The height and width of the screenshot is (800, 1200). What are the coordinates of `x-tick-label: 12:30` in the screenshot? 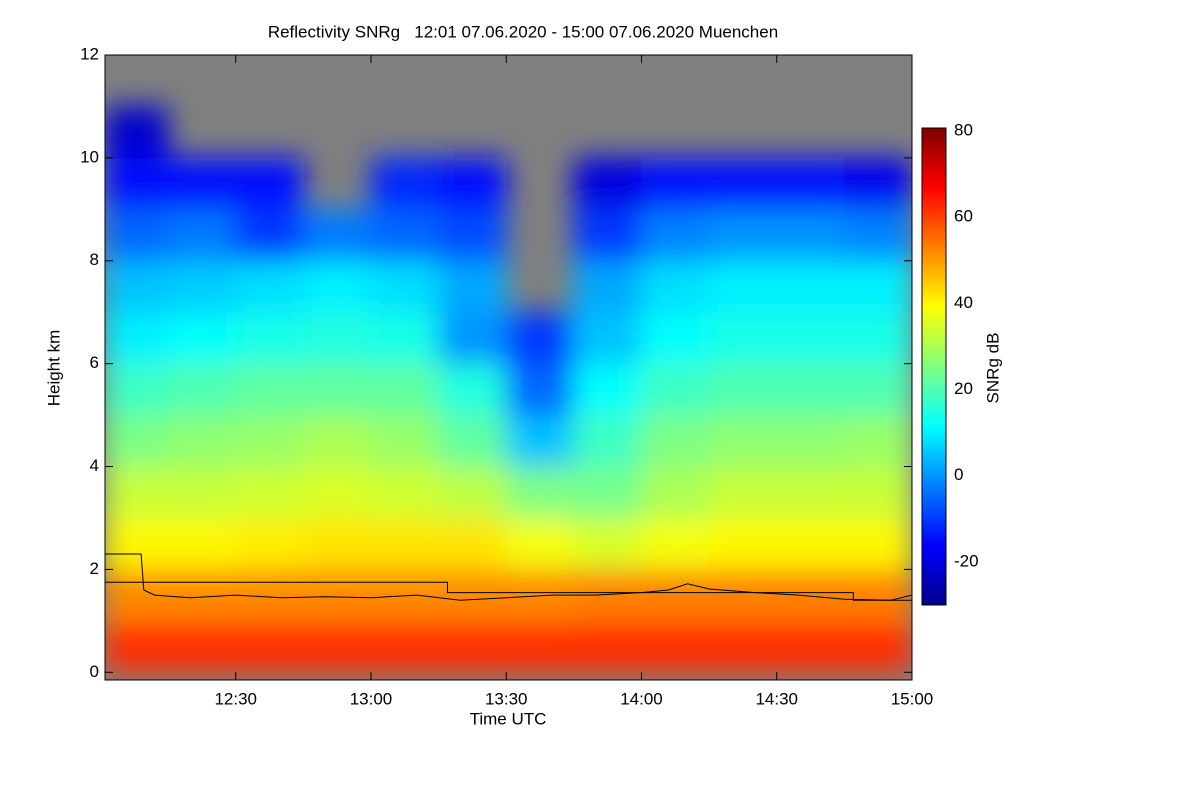 It's located at (235, 698).